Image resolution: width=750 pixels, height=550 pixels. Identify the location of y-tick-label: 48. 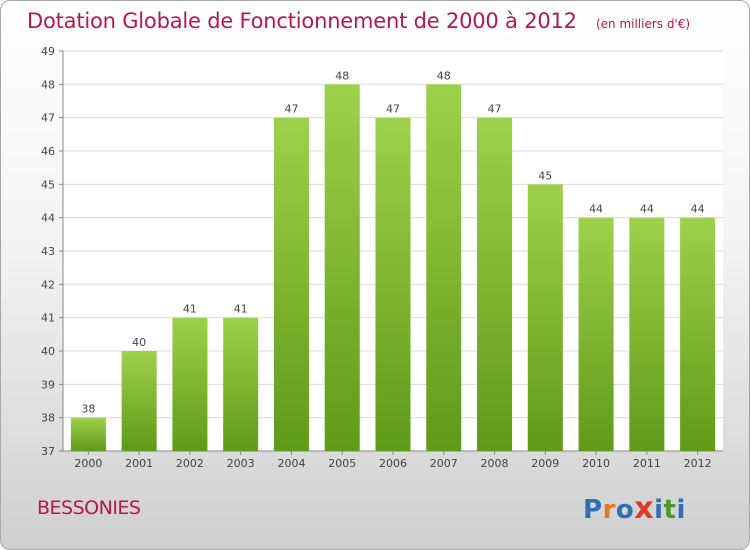
(48, 84).